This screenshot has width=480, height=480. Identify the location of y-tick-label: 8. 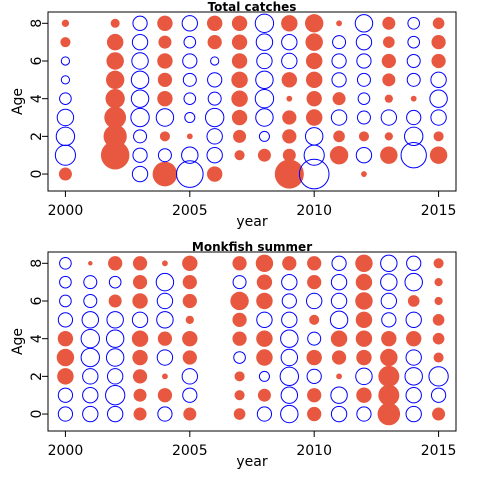
(37, 23).